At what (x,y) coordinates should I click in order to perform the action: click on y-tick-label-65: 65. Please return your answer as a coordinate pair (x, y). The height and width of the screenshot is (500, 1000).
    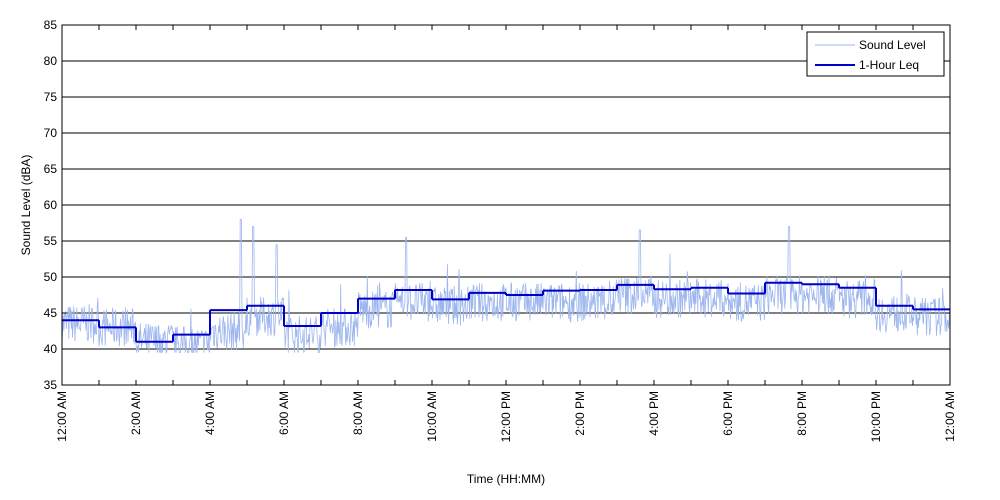
    Looking at the image, I should click on (51, 169).